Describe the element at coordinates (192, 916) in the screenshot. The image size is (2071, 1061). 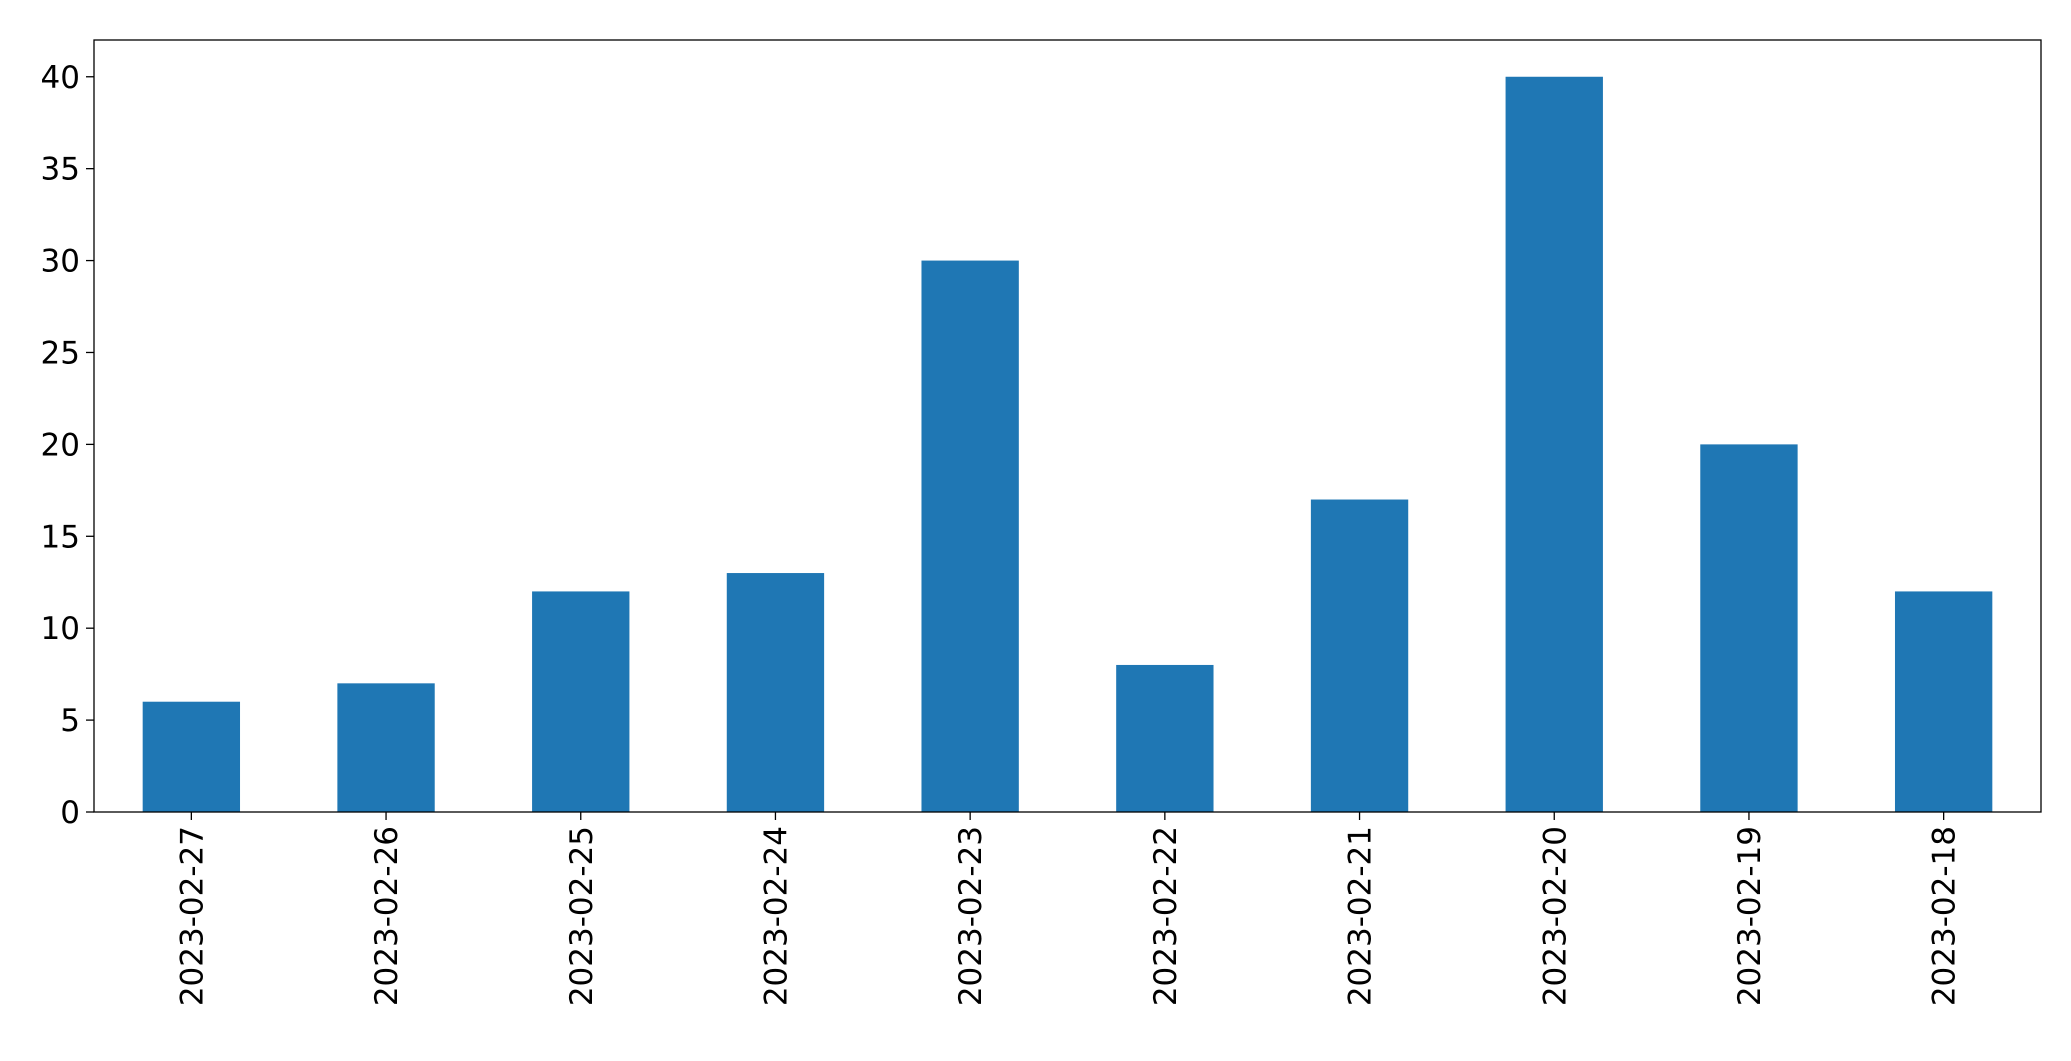
I see `x-tick-label: 2023-02-27` at that location.